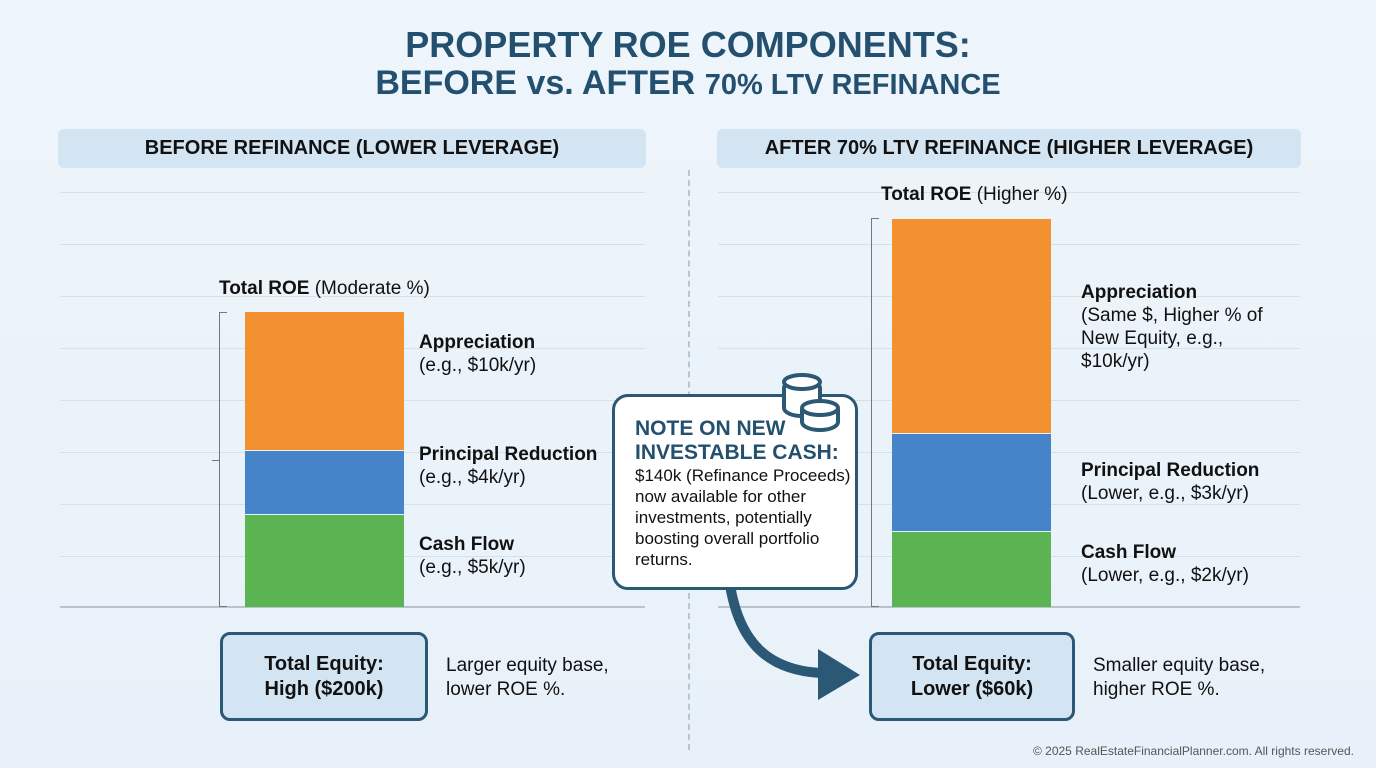  I want to click on bracket-tick, so click(216, 460).